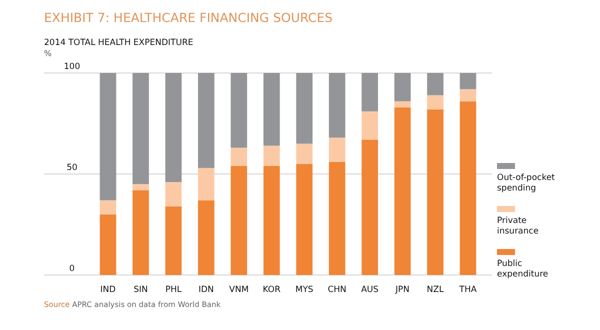 The height and width of the screenshot is (330, 600). Describe the element at coordinates (271, 290) in the screenshot. I see `x-tick-label: KOR` at that location.